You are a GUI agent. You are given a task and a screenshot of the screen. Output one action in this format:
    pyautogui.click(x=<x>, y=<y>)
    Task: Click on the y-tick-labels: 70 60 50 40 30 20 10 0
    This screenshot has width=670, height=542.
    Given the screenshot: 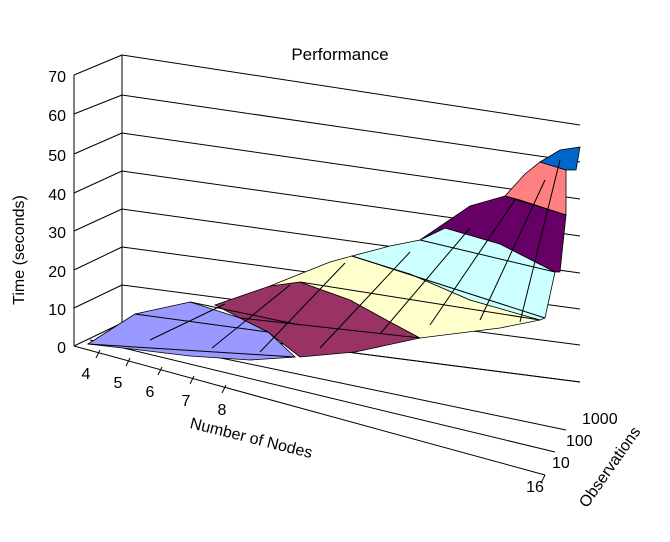 What is the action you would take?
    pyautogui.click(x=57, y=213)
    